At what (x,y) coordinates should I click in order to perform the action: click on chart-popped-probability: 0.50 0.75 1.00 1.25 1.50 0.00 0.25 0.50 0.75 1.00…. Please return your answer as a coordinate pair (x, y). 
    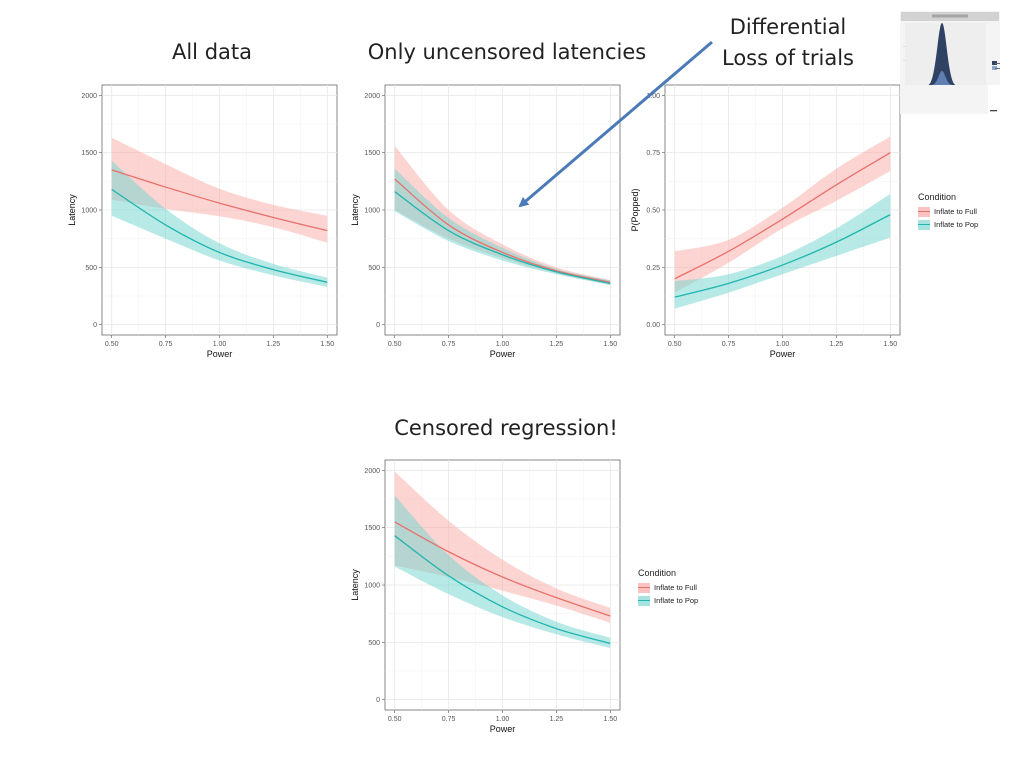
    Looking at the image, I should click on (765, 221).